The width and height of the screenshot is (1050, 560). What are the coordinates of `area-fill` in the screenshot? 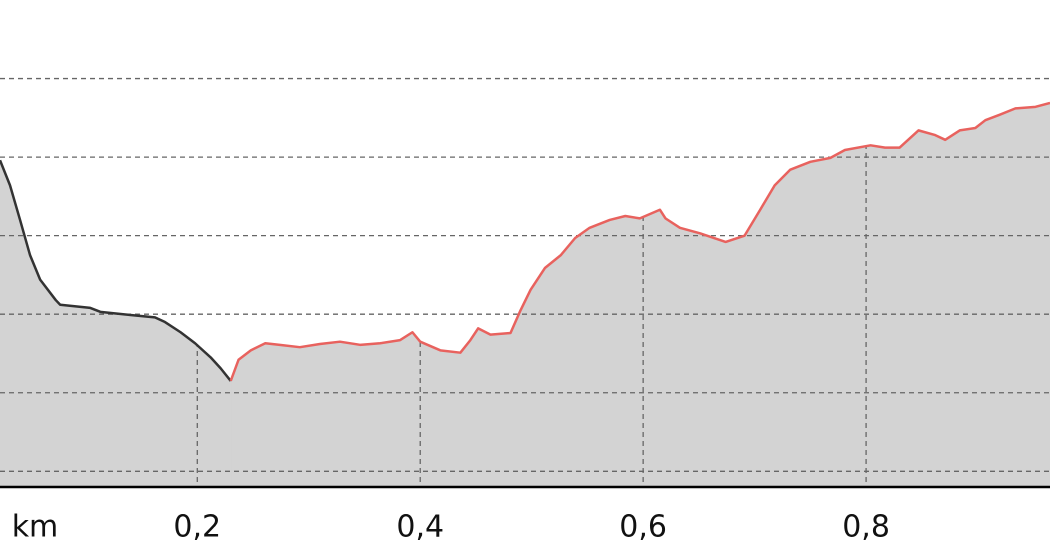 It's located at (116, 324).